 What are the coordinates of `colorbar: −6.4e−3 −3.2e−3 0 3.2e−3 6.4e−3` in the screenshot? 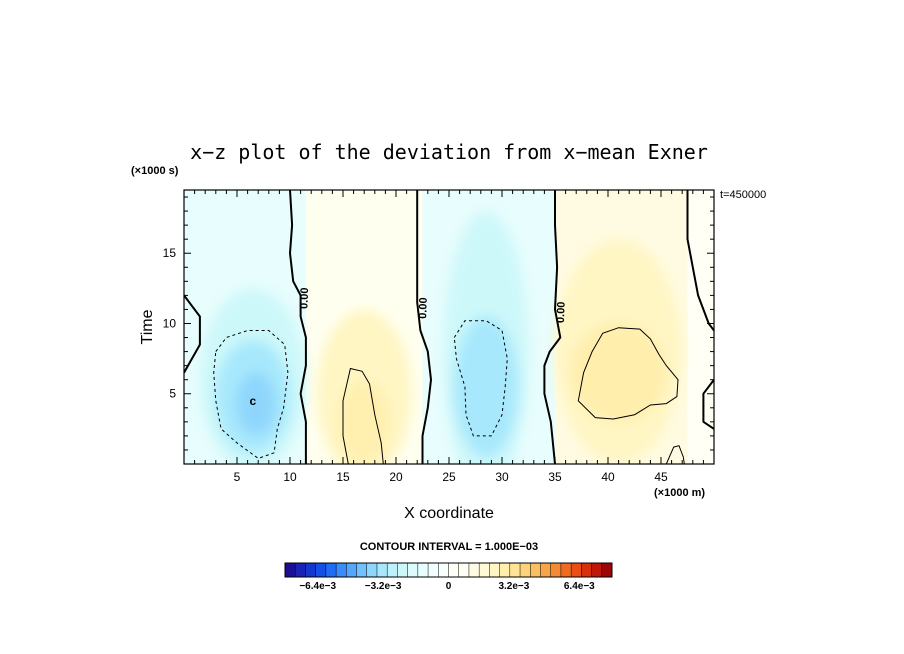 It's located at (448, 577).